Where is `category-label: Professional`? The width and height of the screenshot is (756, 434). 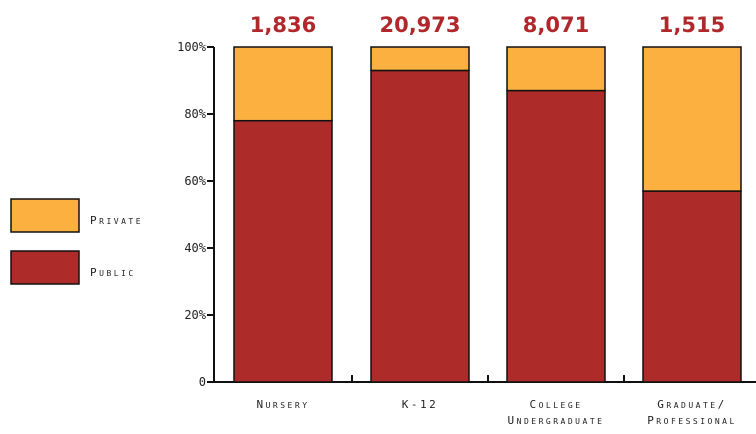 category-label: Professional is located at coordinates (692, 420).